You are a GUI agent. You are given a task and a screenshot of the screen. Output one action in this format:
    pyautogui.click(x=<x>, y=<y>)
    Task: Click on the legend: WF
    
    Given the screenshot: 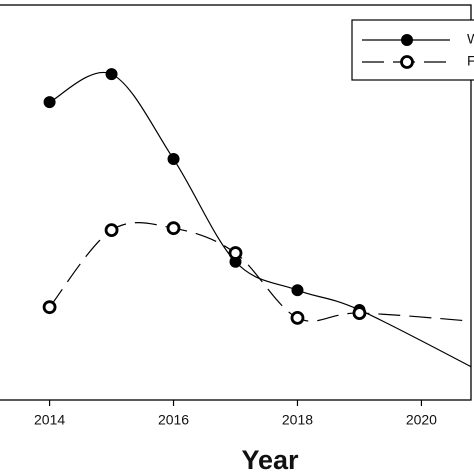 What is the action you would take?
    pyautogui.click(x=412, y=50)
    